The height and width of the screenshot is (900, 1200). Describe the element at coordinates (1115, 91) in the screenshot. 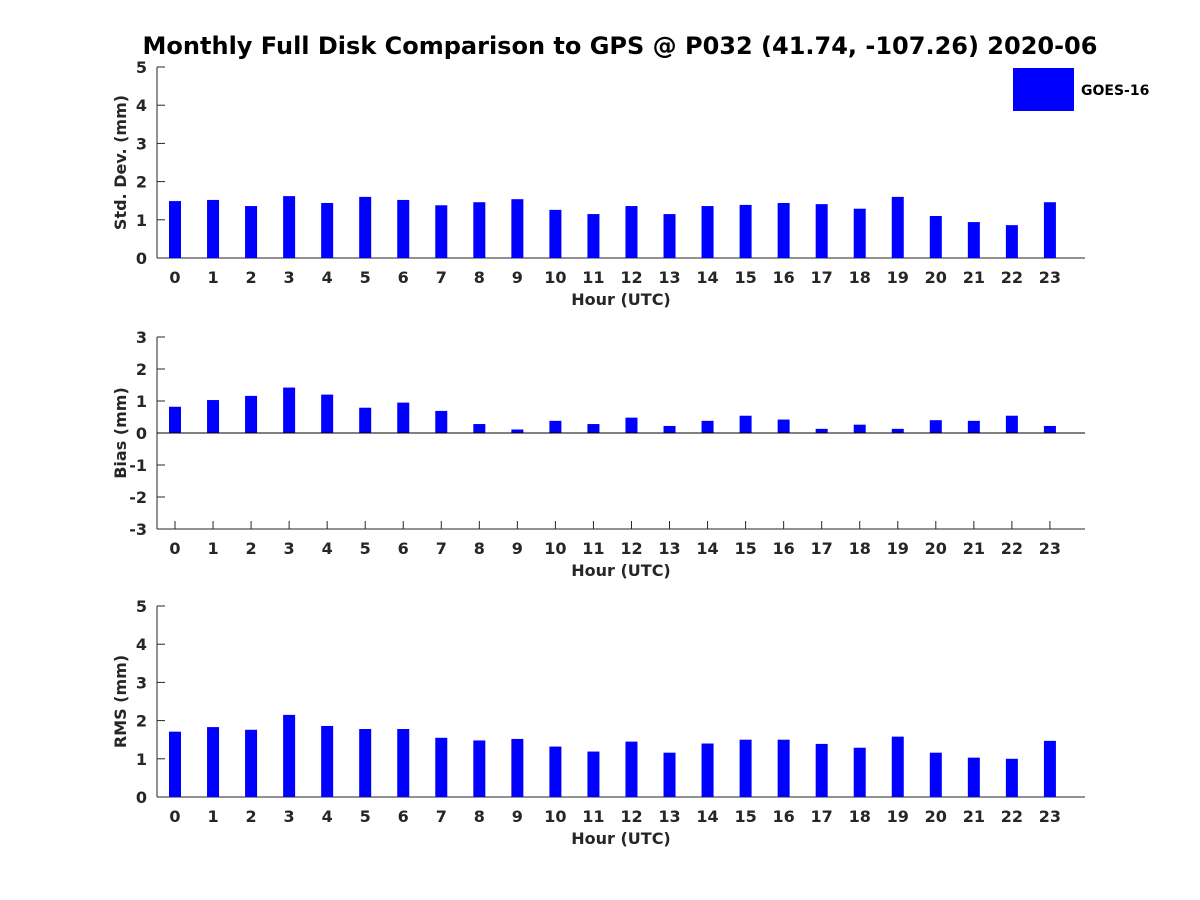

I see `legend-label: GOES-16` at that location.